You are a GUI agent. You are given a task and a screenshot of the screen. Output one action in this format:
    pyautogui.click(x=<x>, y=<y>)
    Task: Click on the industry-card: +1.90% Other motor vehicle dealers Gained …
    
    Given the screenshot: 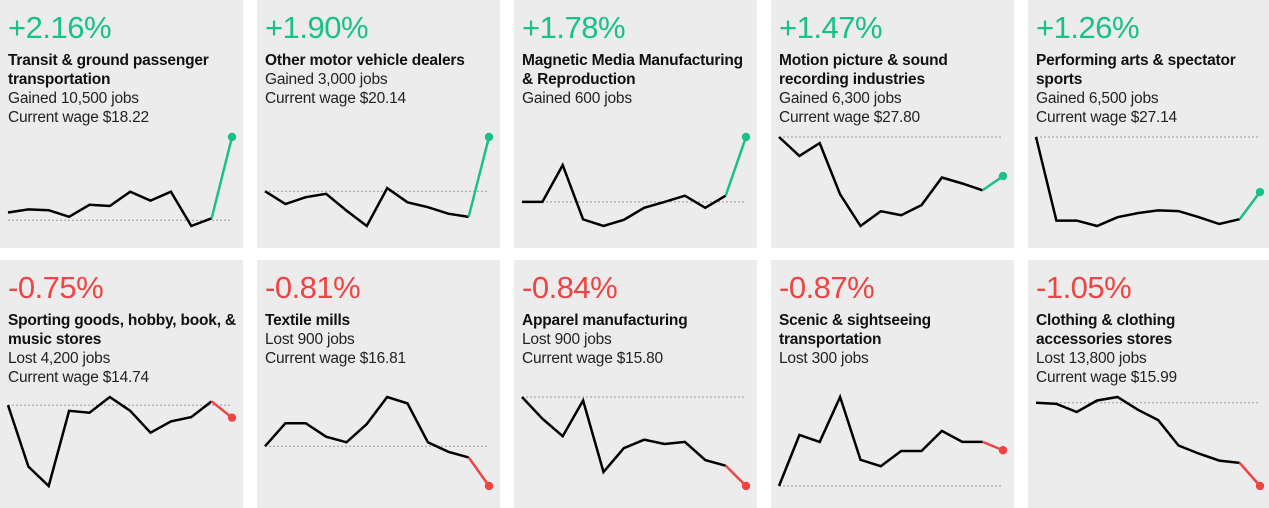 What is the action you would take?
    pyautogui.click(x=378, y=124)
    